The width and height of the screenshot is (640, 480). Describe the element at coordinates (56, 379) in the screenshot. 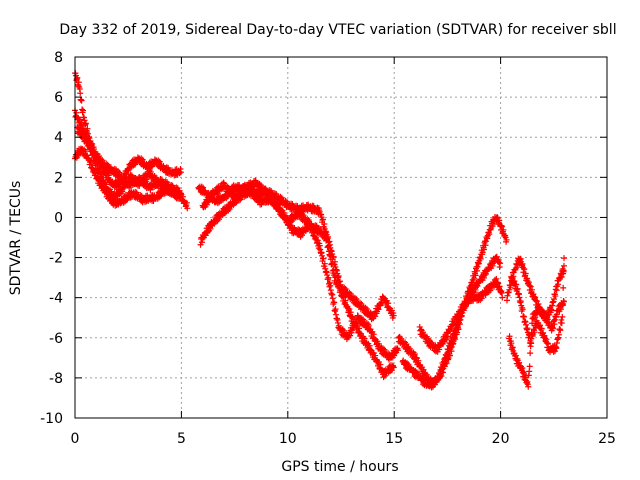

I see `y-tick-label: -8` at that location.